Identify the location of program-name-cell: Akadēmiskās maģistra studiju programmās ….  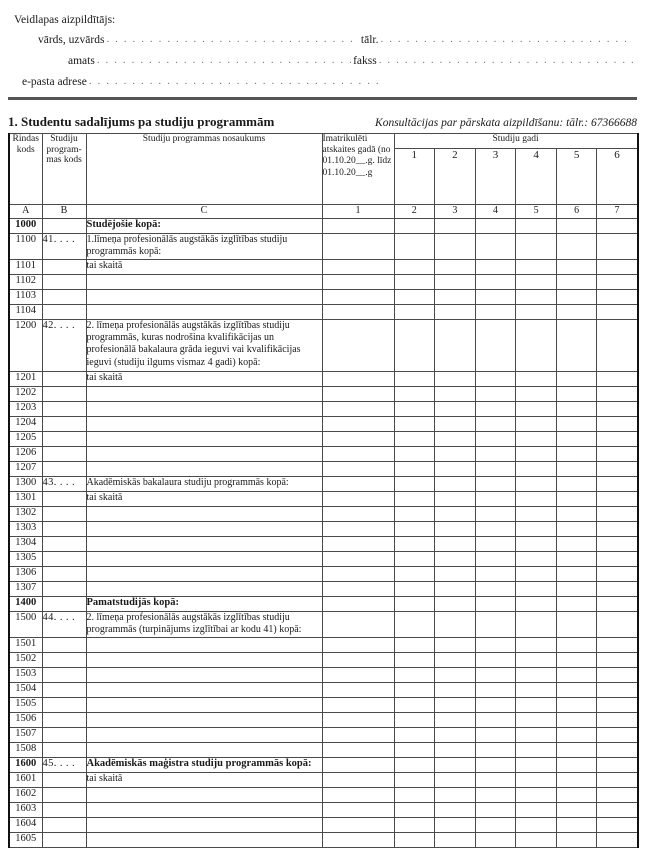
(204, 765).